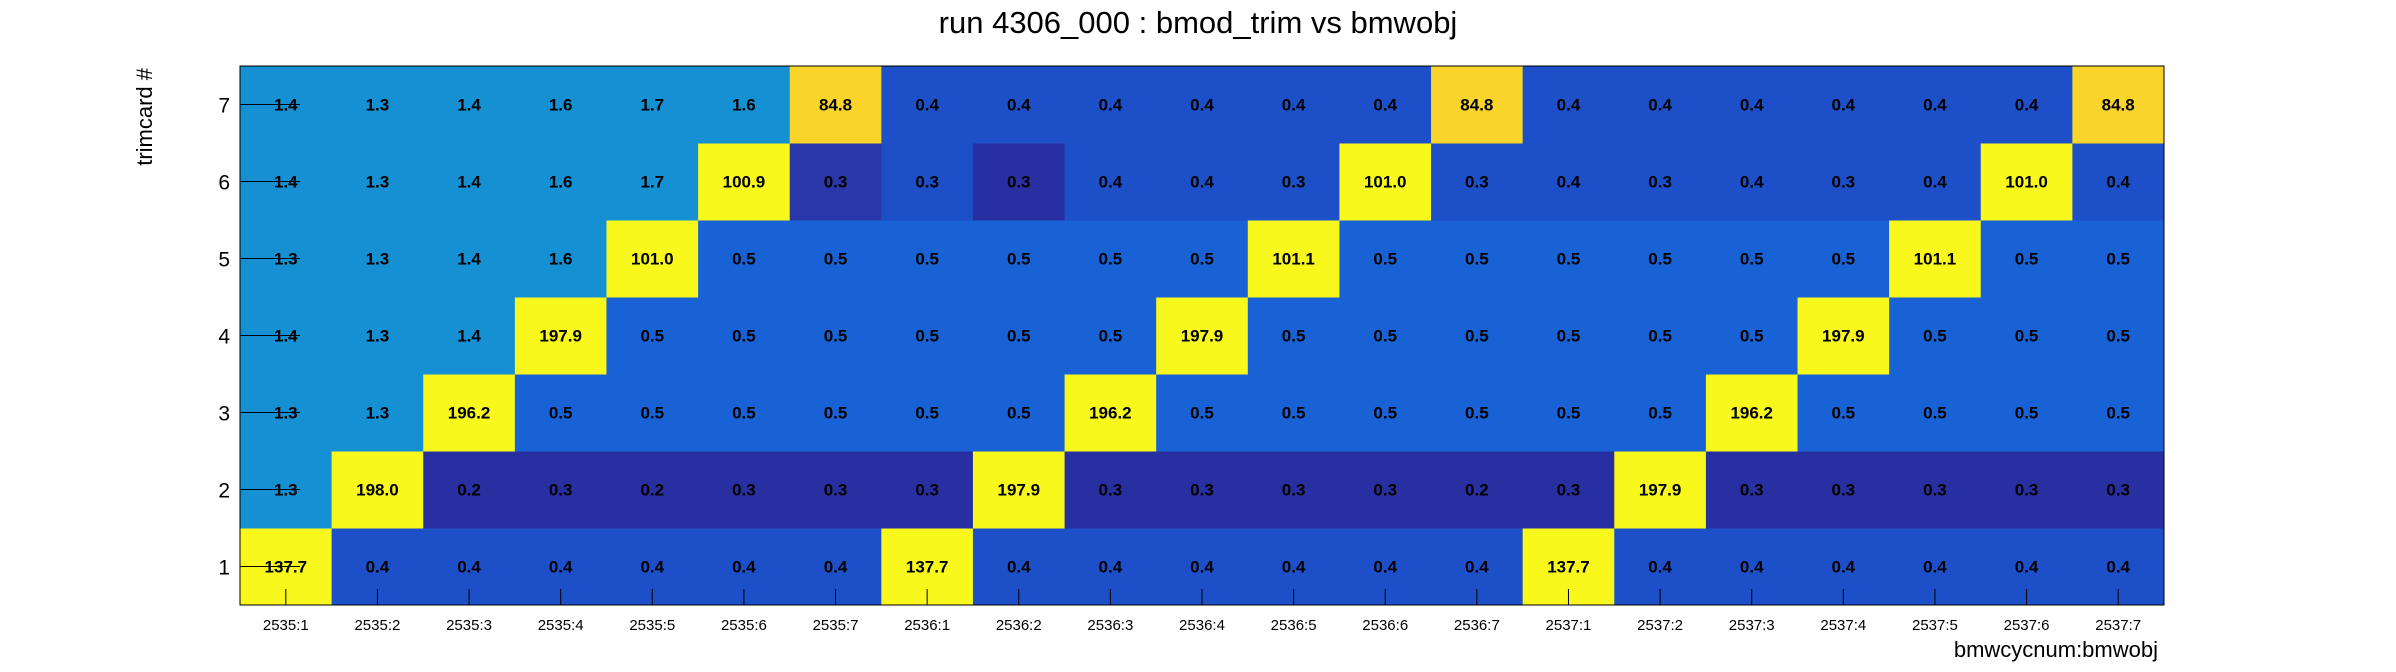  I want to click on x-axis-title: bmwcycnum:bmwobj, so click(2056, 649).